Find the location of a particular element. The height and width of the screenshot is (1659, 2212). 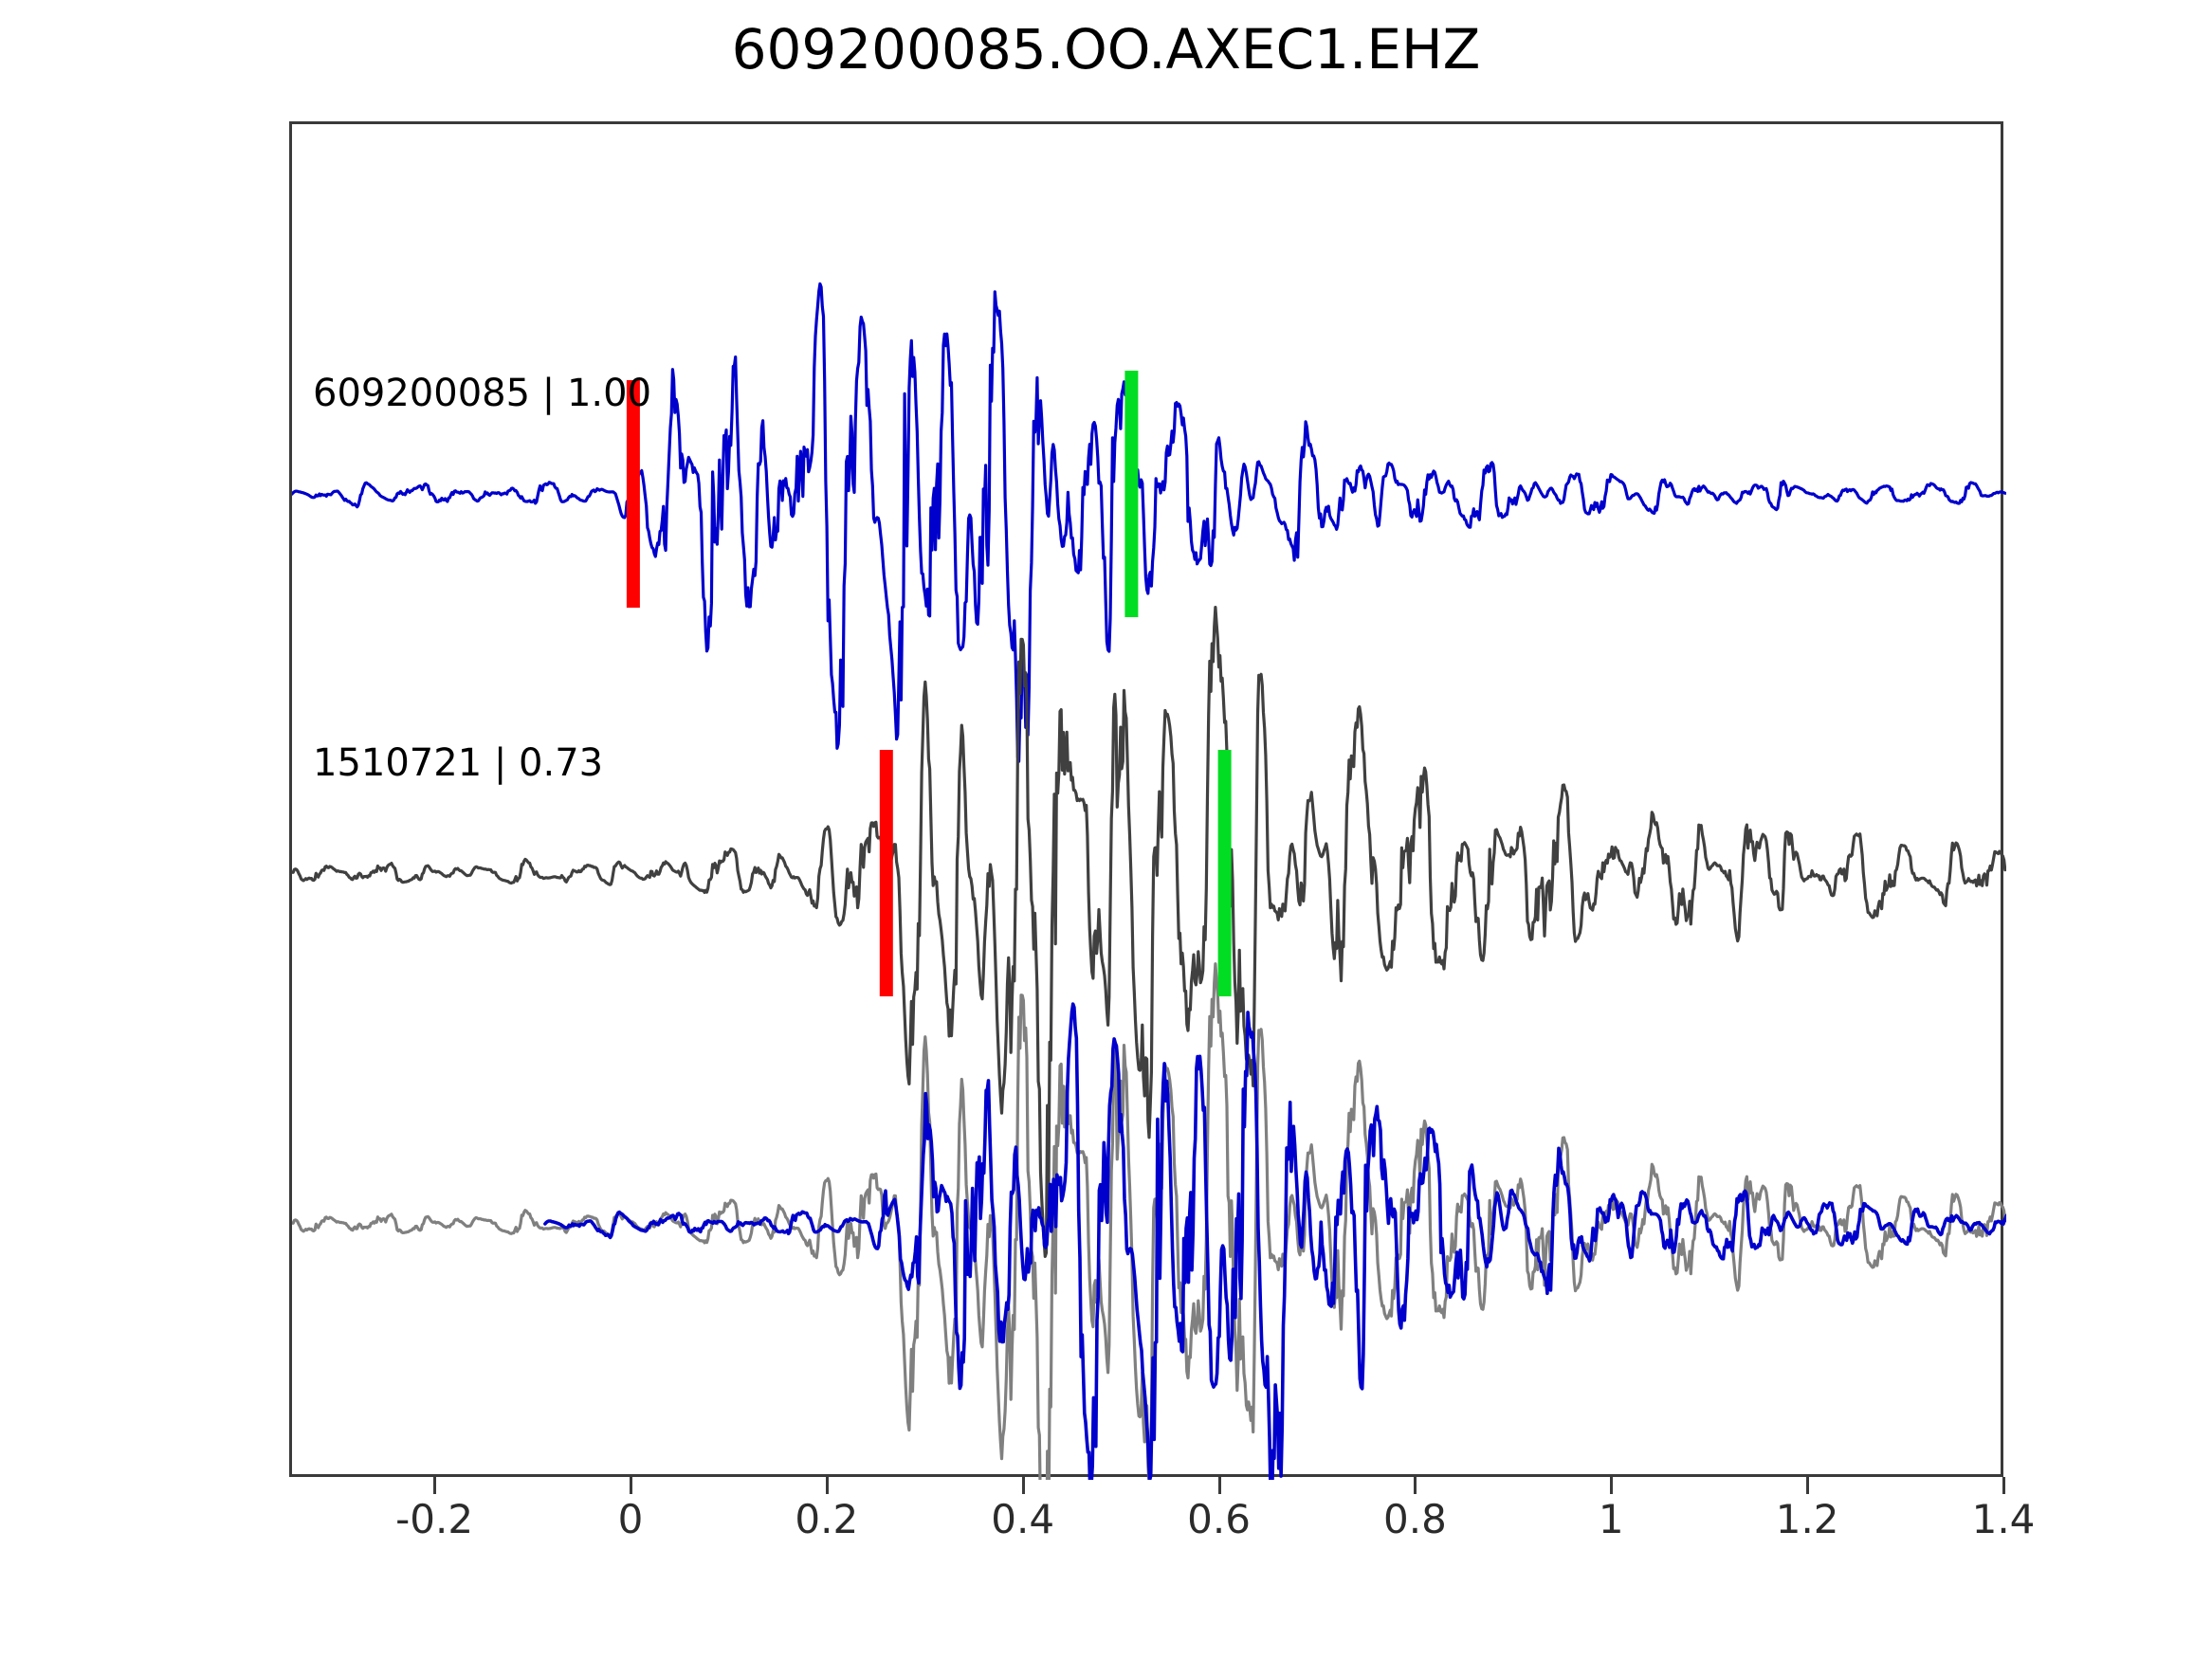

trace-label-0: 609200085 | 1.00 is located at coordinates (482, 393).